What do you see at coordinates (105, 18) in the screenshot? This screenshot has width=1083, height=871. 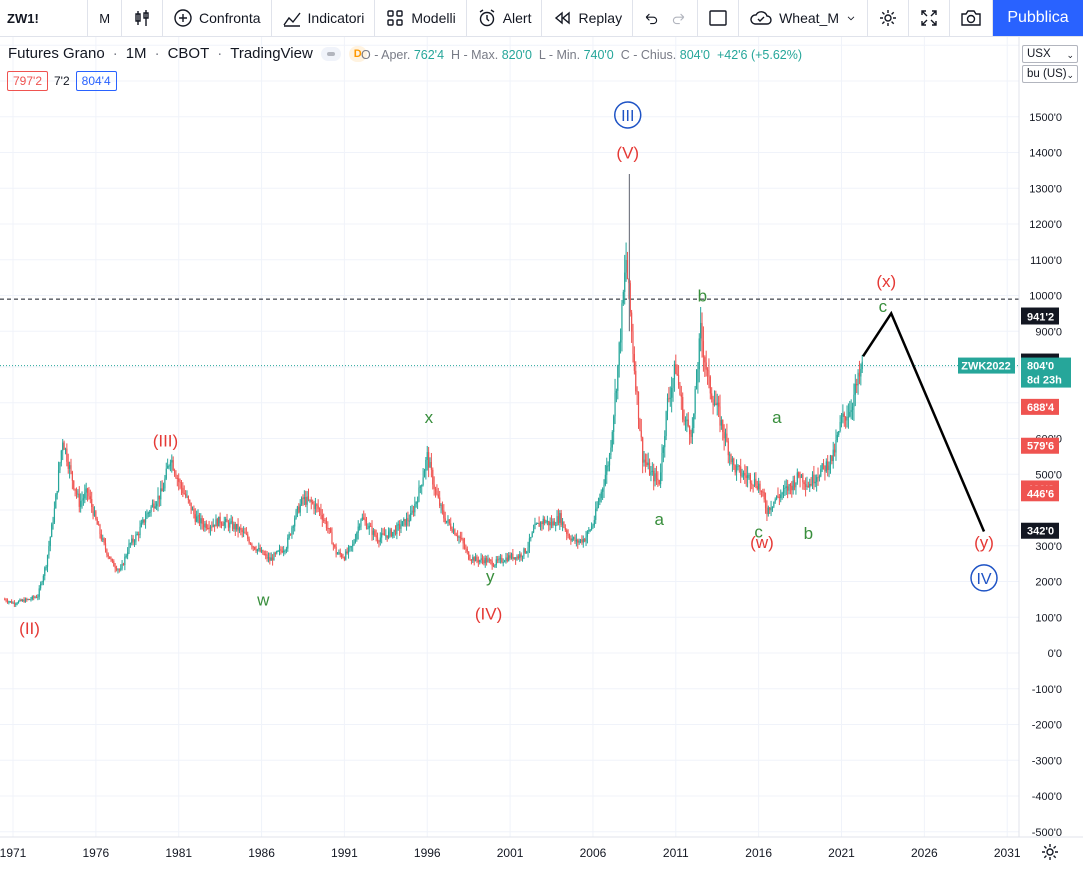 I see `interval-button: M` at bounding box center [105, 18].